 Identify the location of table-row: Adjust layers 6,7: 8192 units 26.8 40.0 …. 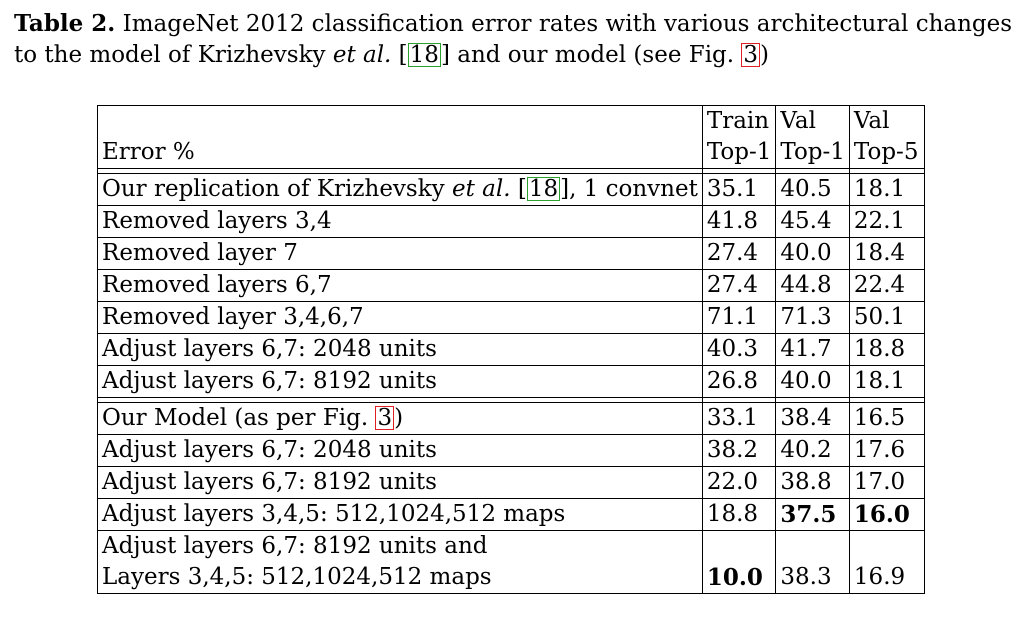
(511, 381).